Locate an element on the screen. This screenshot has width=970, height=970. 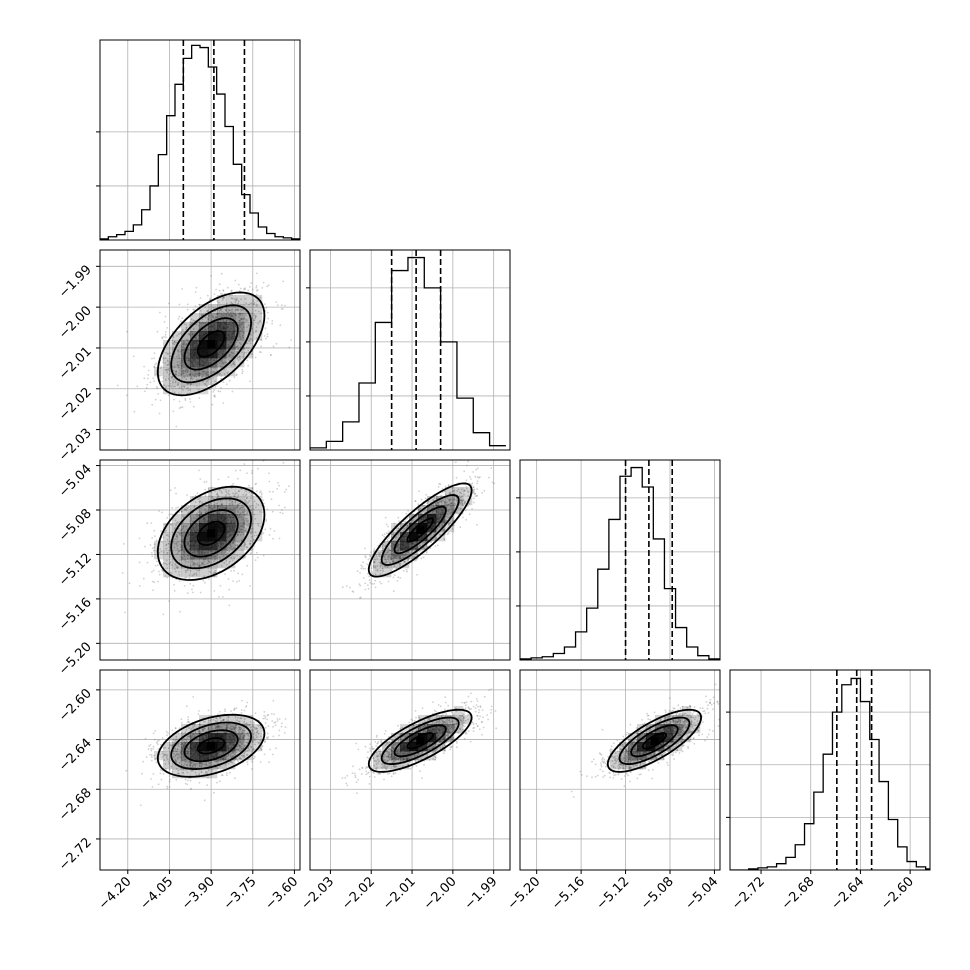
x-tick-label: −2.72 is located at coordinates (748, 893).